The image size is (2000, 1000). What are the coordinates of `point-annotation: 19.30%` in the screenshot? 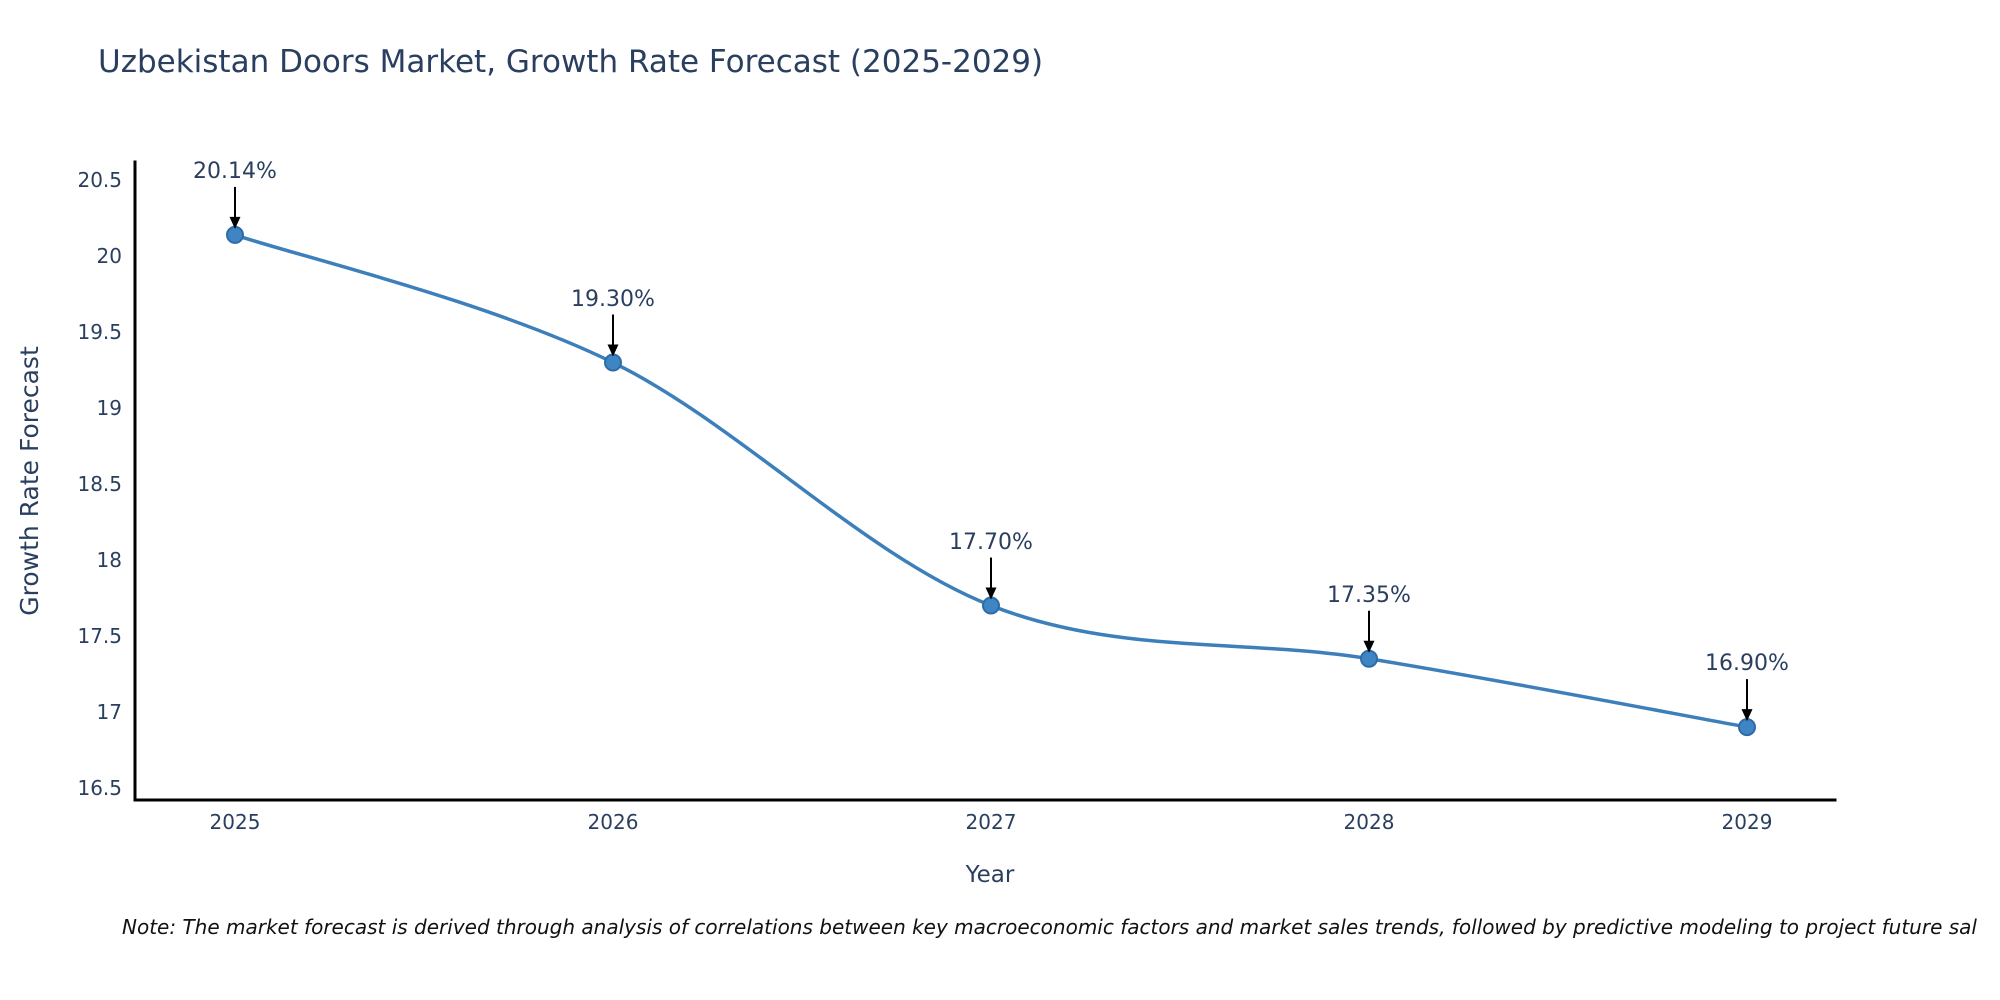 It's located at (613, 299).